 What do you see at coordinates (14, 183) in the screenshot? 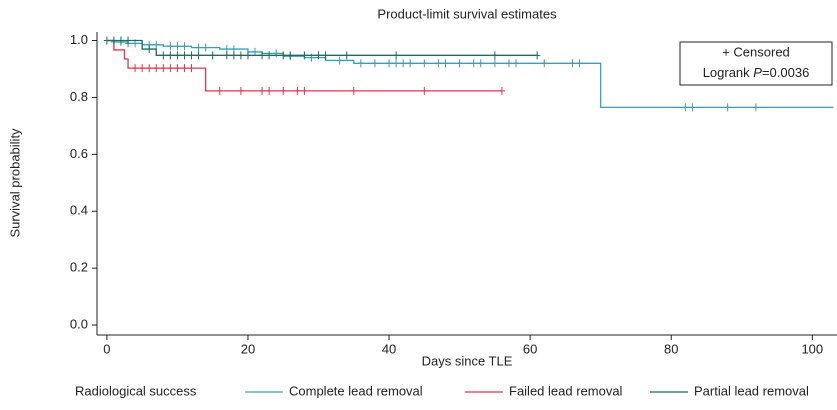
I see `y-axis-label: Survival probability` at bounding box center [14, 183].